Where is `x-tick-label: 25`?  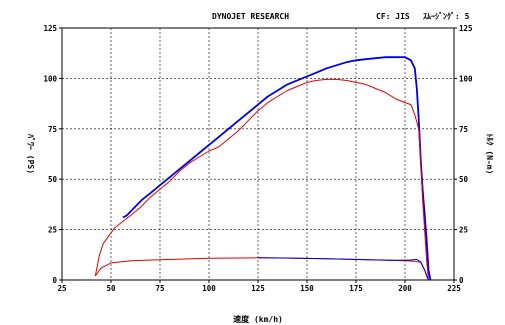 x-tick-label: 25 is located at coordinates (61, 288).